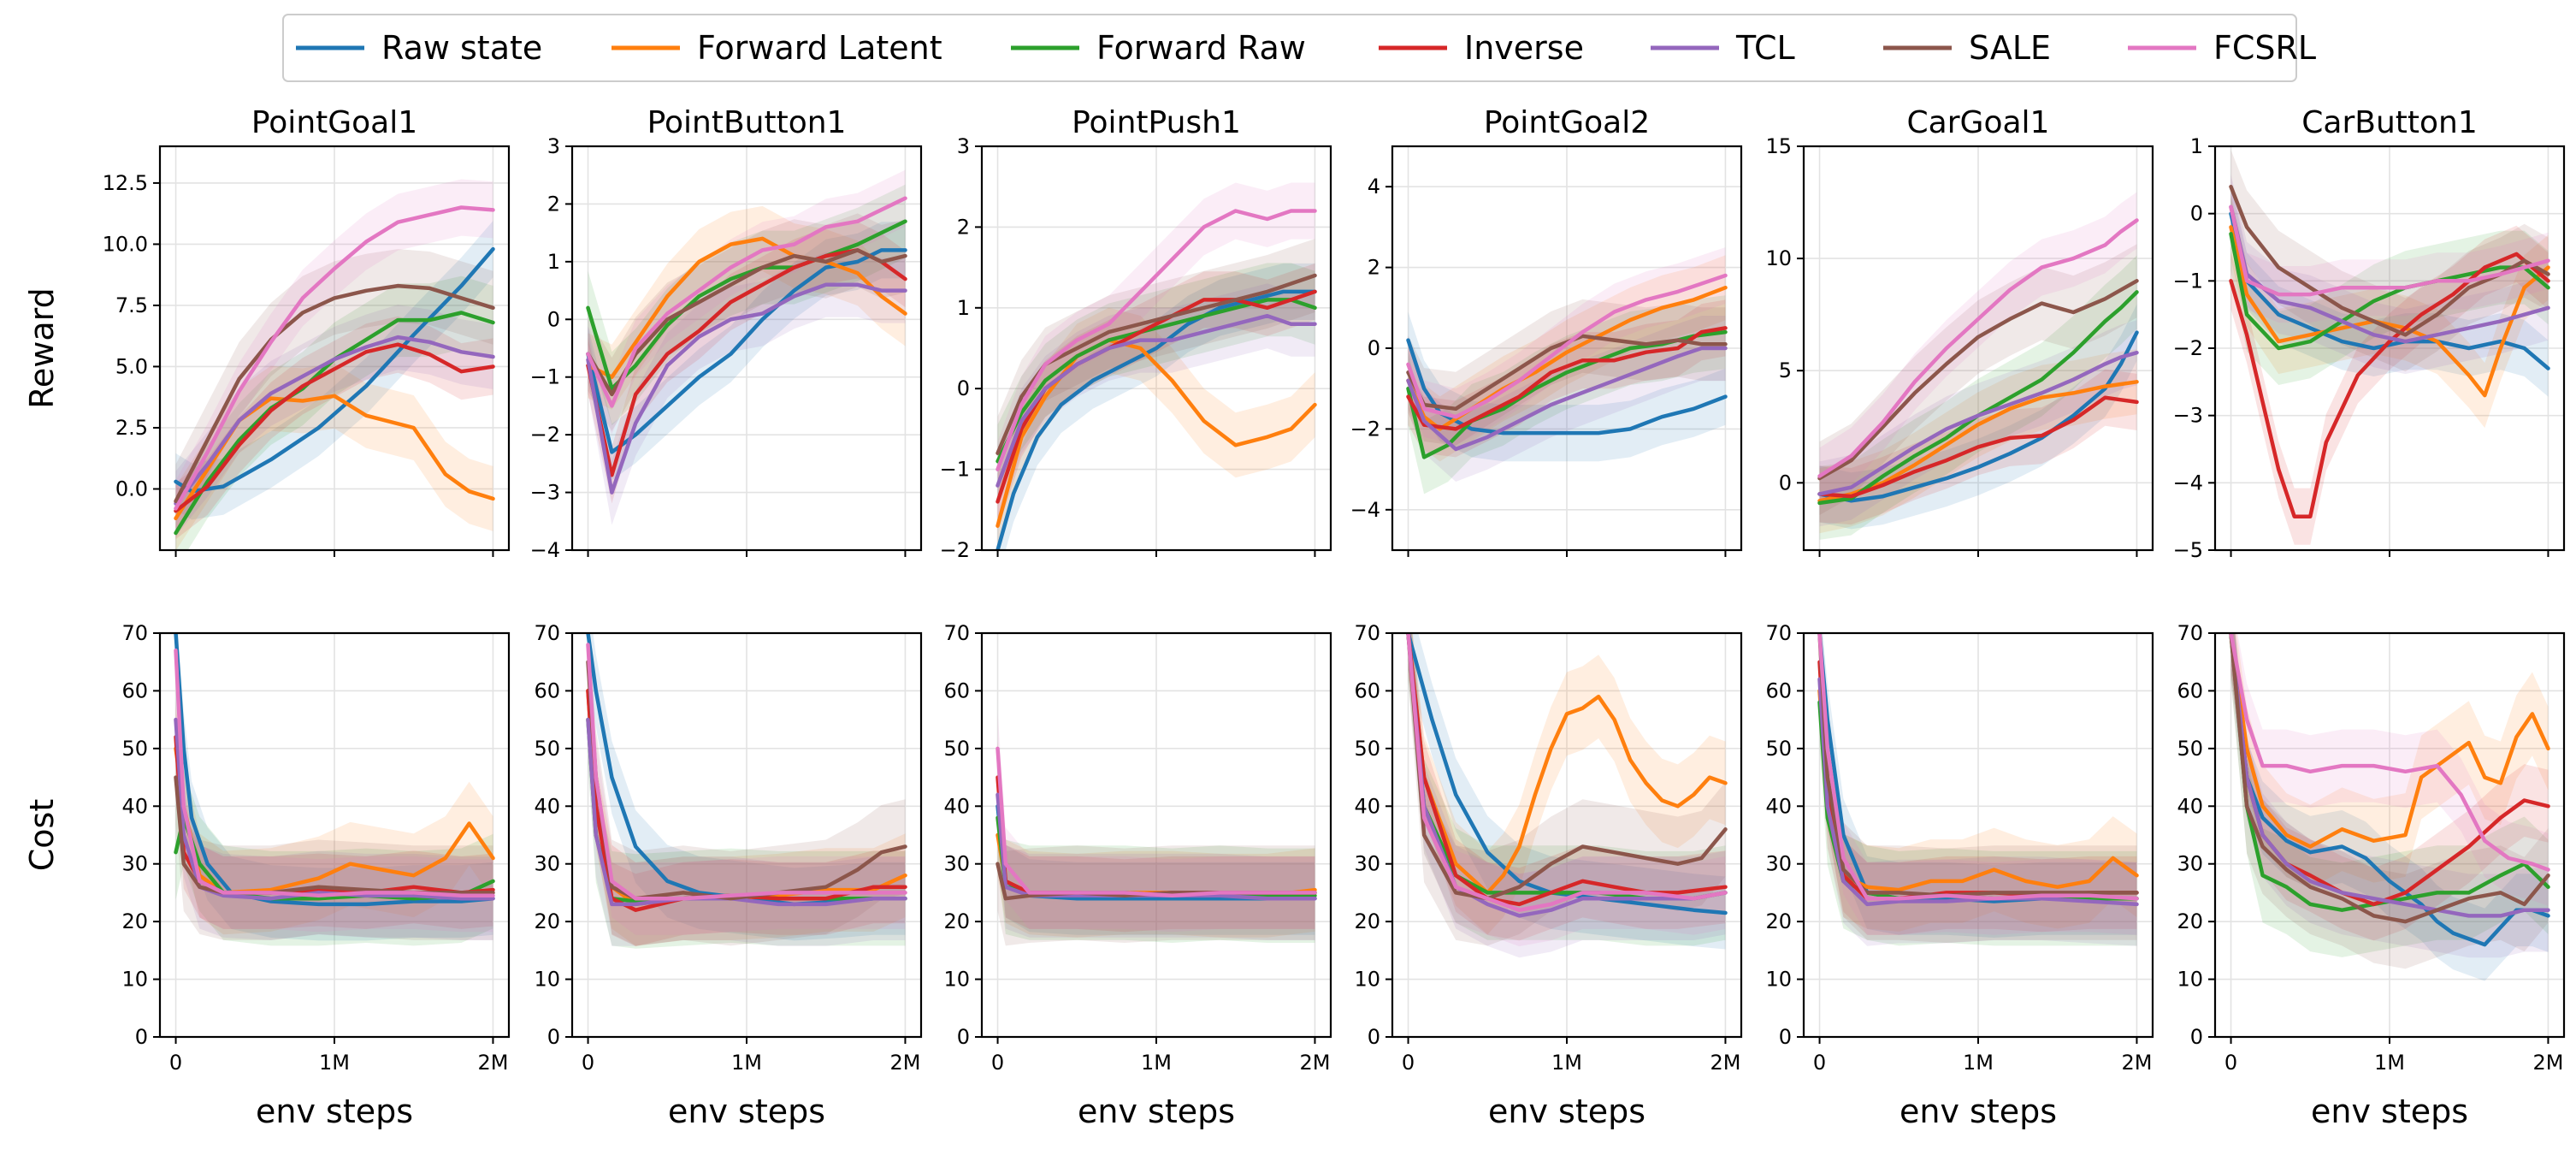 The height and width of the screenshot is (1161, 2576). I want to click on panel-reward-6: −5 −4 −3 −2 −1 0 1 CarButton1, so click(2369, 333).